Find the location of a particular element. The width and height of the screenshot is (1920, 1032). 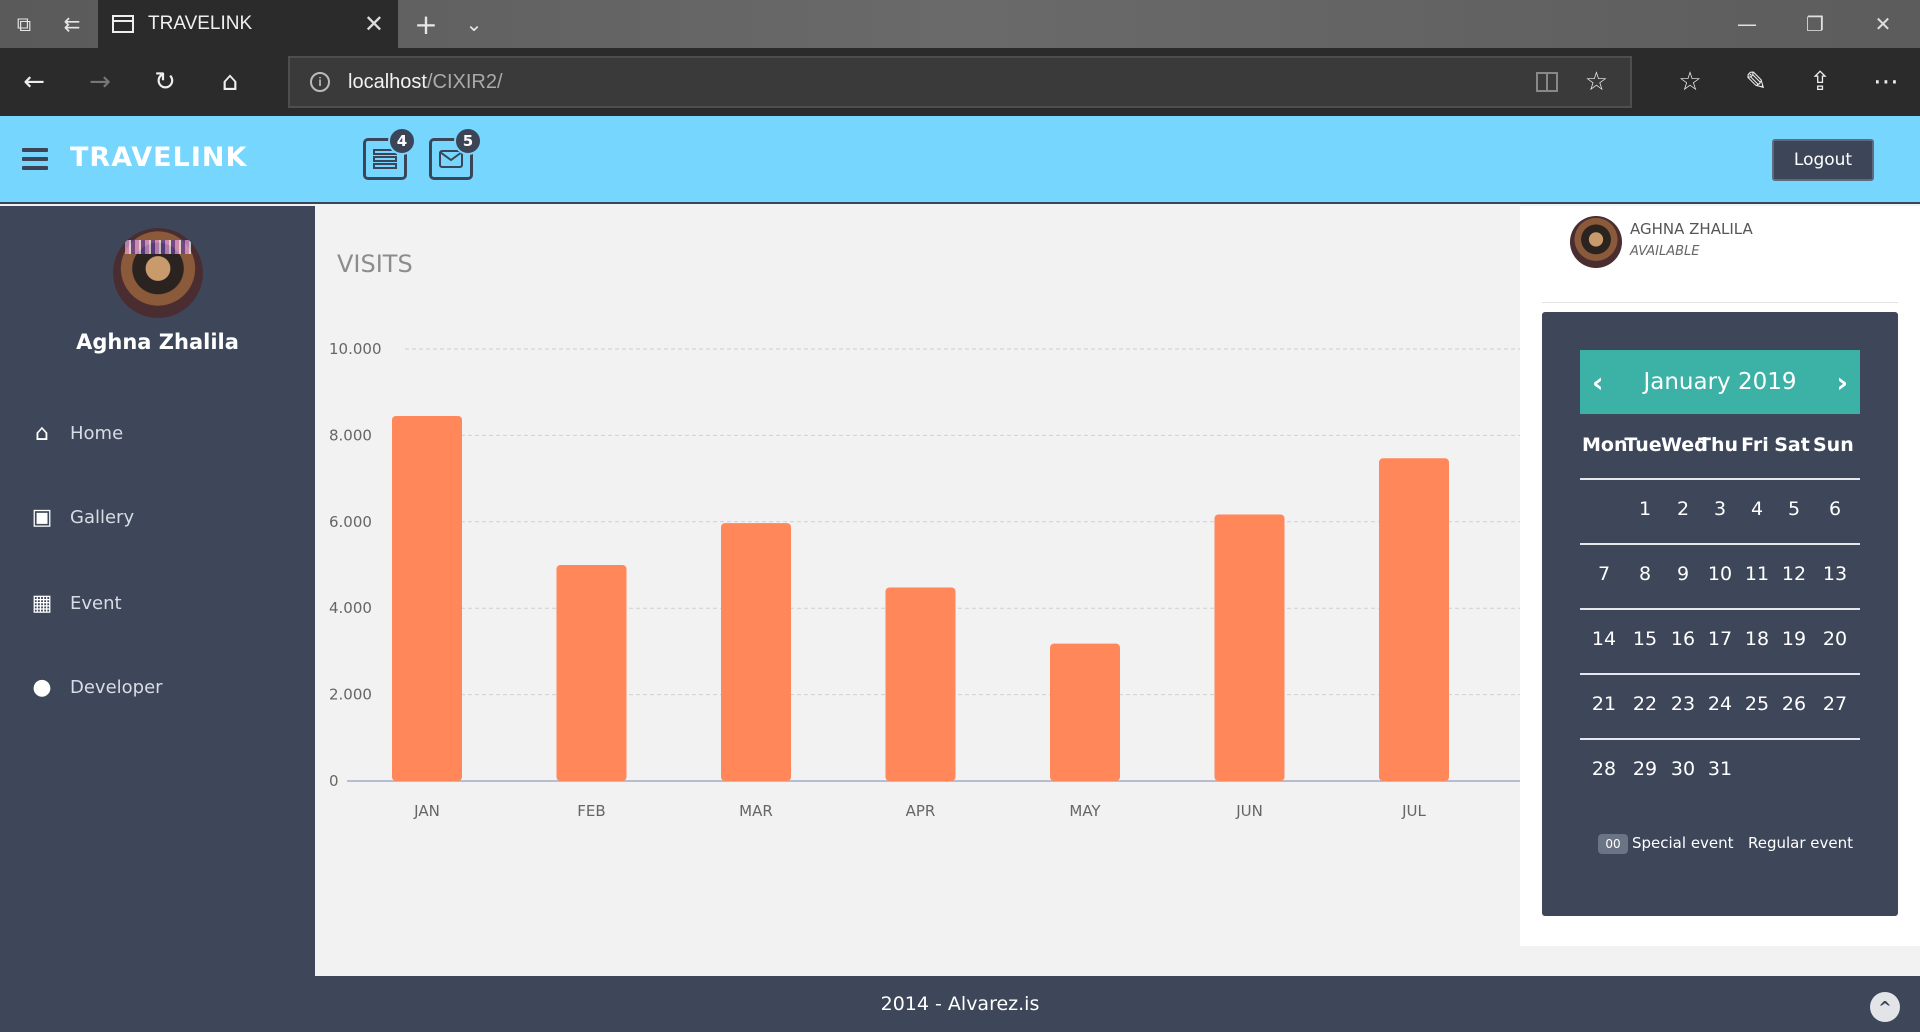

sidebar-item-developer: ● Developer is located at coordinates (95, 687).